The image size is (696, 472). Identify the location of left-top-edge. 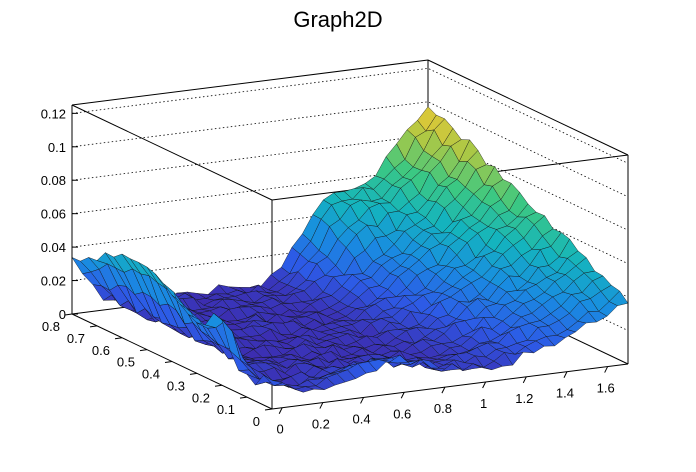
(172, 152).